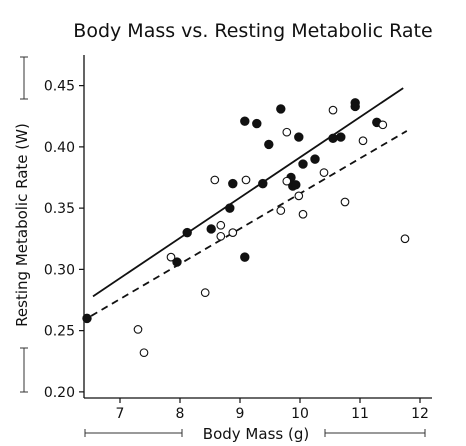 This screenshot has height=446, width=466. I want to click on x-tick-label: 10, so click(300, 414).